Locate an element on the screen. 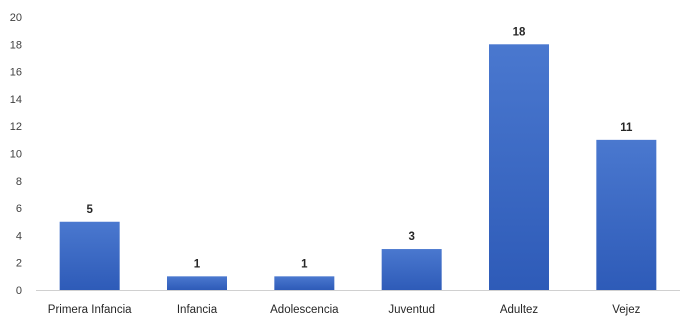 The image size is (692, 329). y-tick-label: 16 is located at coordinates (16, 73).